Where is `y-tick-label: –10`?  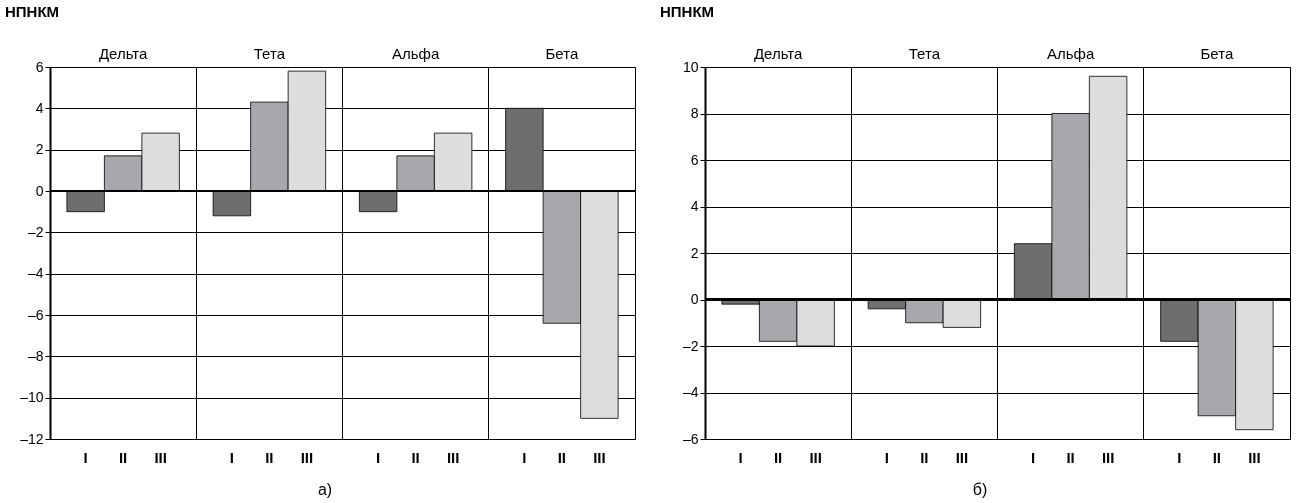 y-tick-label: –10 is located at coordinates (32, 397).